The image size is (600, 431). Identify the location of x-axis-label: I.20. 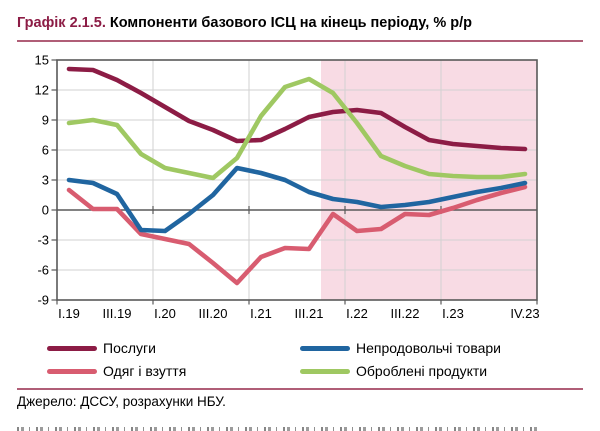
(165, 313).